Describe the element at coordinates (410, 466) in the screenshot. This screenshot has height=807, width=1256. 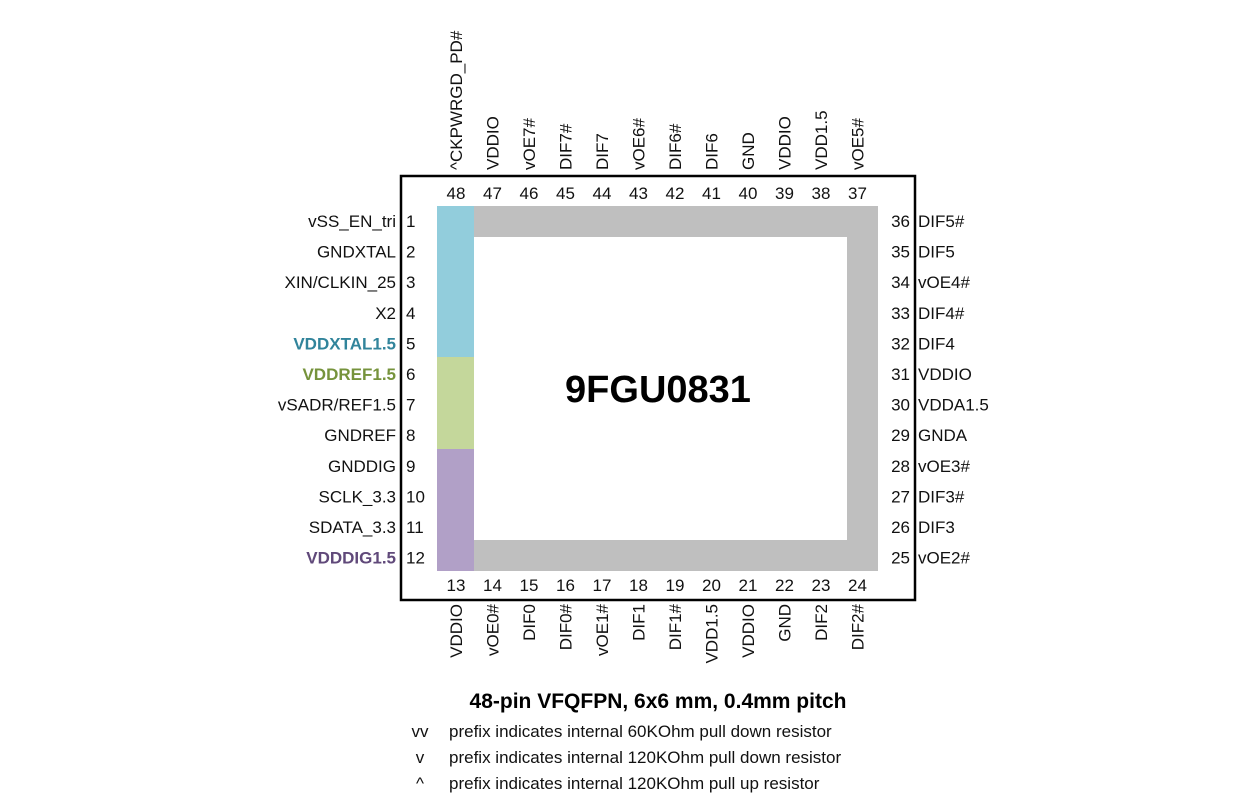
I see `pin-number: 9` at that location.